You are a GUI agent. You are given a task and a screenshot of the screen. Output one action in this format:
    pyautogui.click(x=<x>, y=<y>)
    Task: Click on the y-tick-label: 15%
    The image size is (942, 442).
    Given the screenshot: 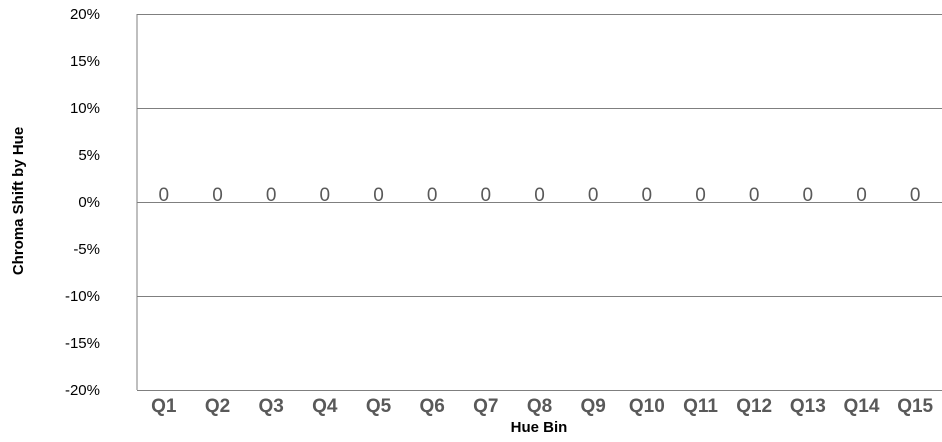 What is the action you would take?
    pyautogui.click(x=85, y=61)
    